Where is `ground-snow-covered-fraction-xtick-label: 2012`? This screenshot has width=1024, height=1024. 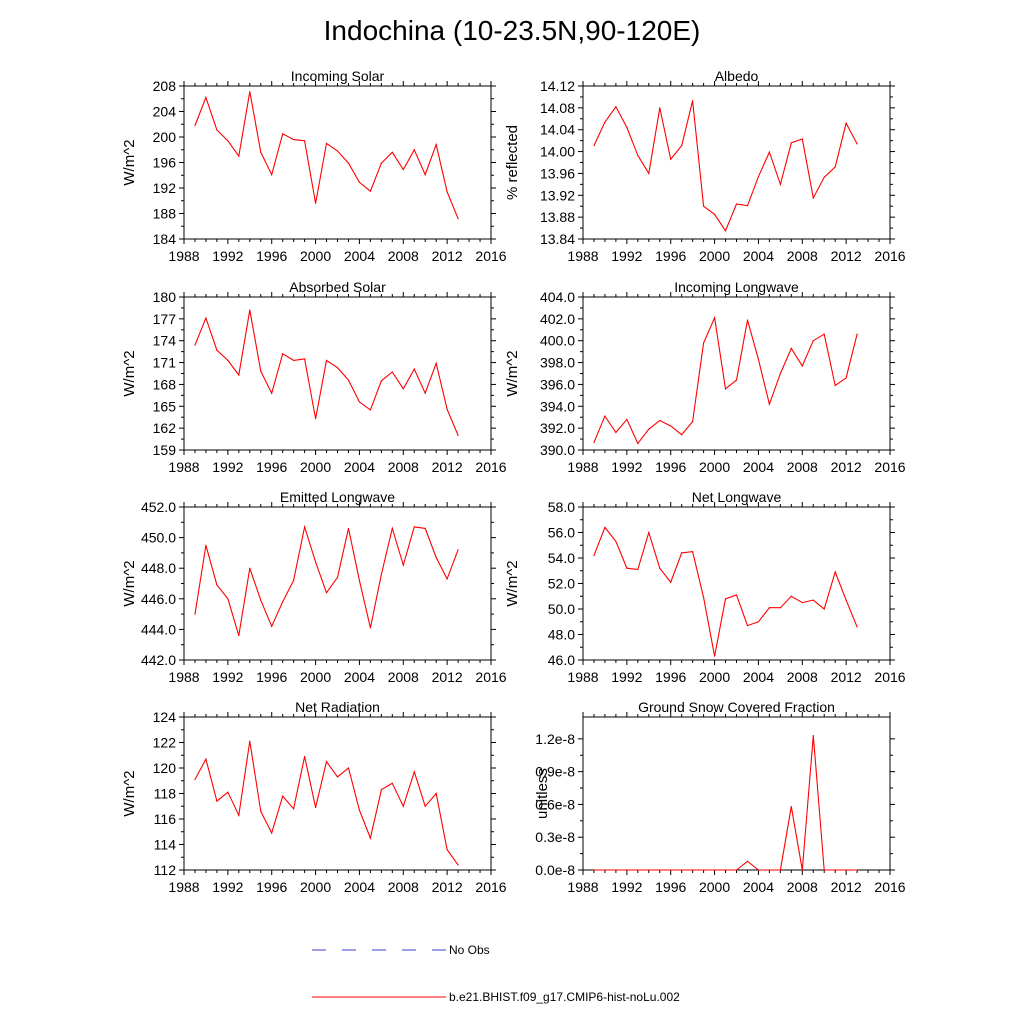
ground-snow-covered-fraction-xtick-label: 2012 is located at coordinates (846, 887).